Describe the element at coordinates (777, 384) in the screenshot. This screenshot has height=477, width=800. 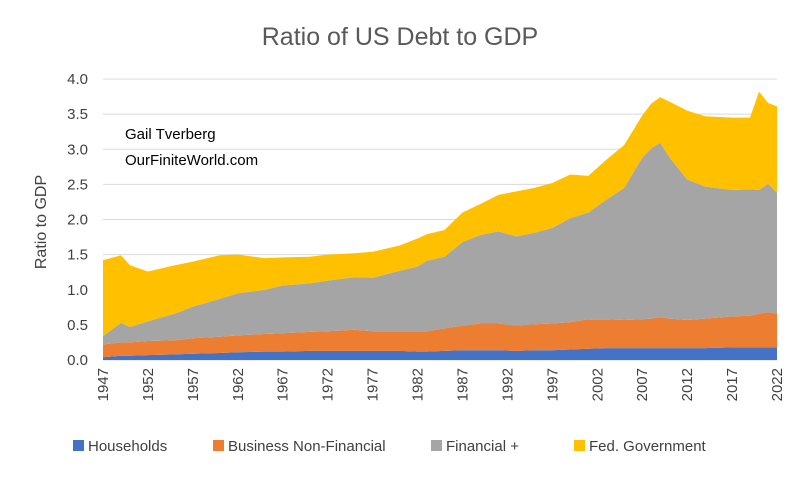
I see `x-tick-label: 2022` at that location.